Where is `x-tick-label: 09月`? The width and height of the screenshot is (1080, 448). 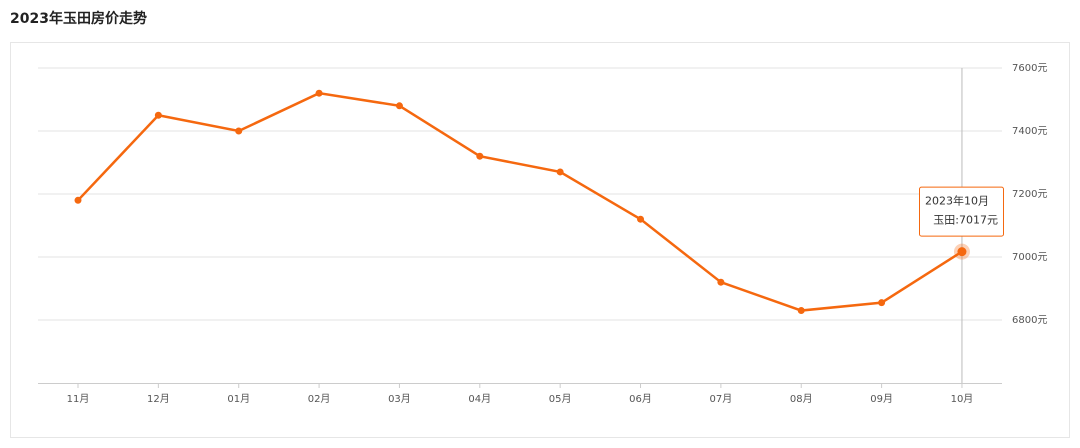 x-tick-label: 09月 is located at coordinates (881, 399).